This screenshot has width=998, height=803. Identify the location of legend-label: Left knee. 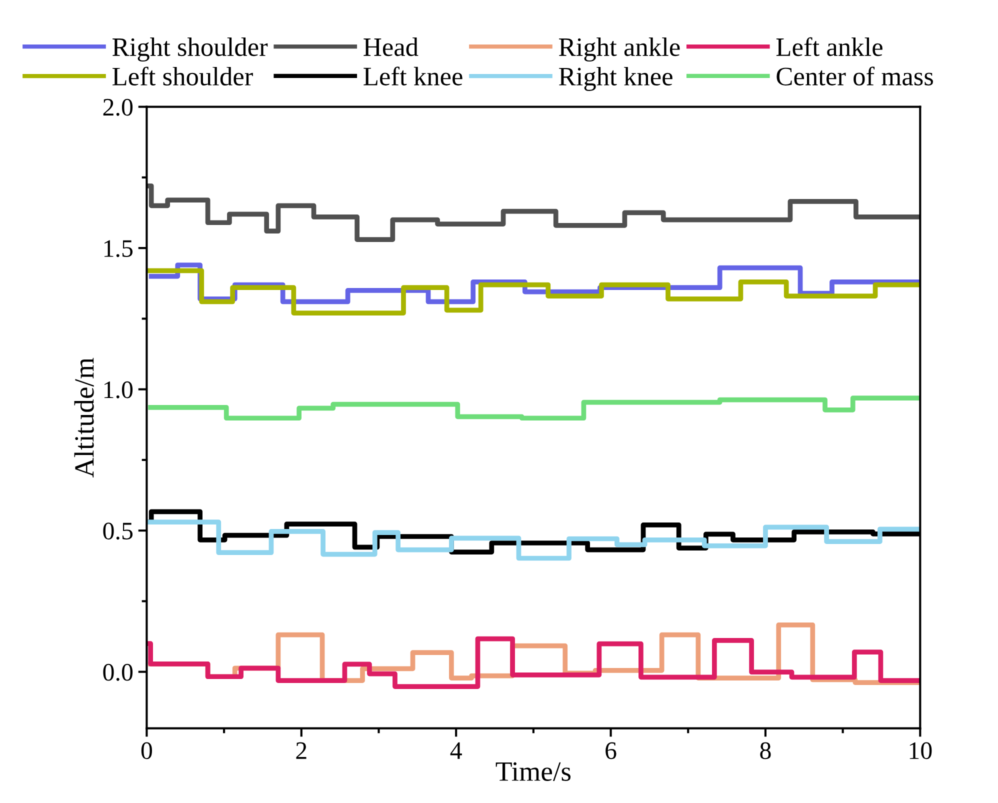
(413, 76).